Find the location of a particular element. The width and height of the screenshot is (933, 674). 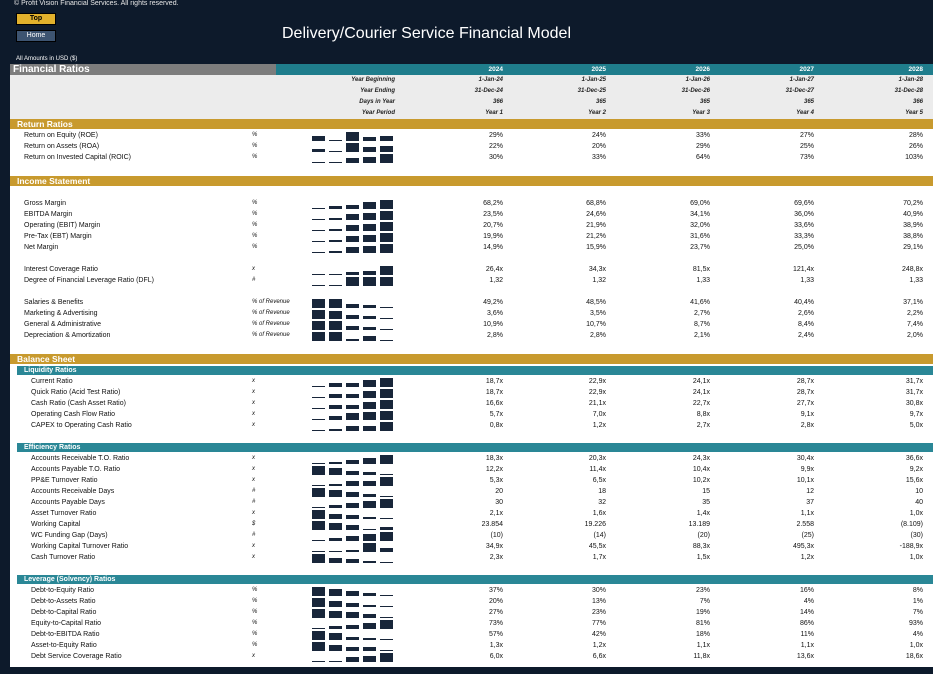

row-value: 10,9% is located at coordinates (493, 324).